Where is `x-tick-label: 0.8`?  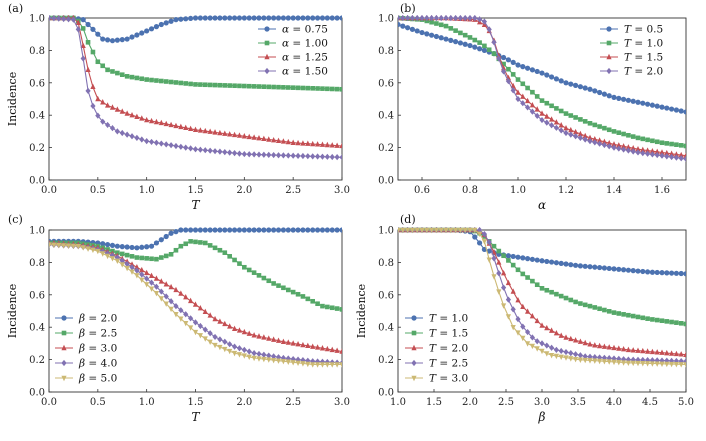
x-tick-label: 0.8 is located at coordinates (470, 190).